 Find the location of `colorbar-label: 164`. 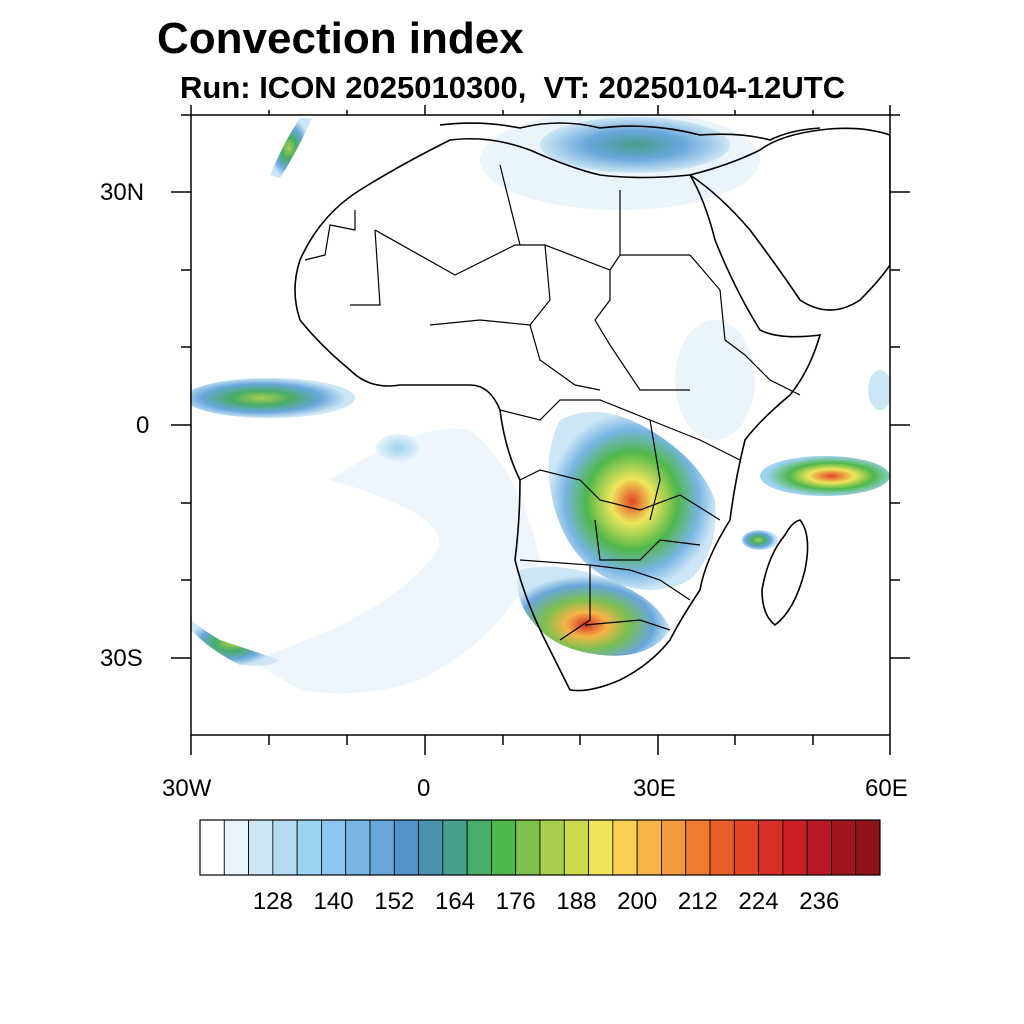

colorbar-label: 164 is located at coordinates (455, 901).